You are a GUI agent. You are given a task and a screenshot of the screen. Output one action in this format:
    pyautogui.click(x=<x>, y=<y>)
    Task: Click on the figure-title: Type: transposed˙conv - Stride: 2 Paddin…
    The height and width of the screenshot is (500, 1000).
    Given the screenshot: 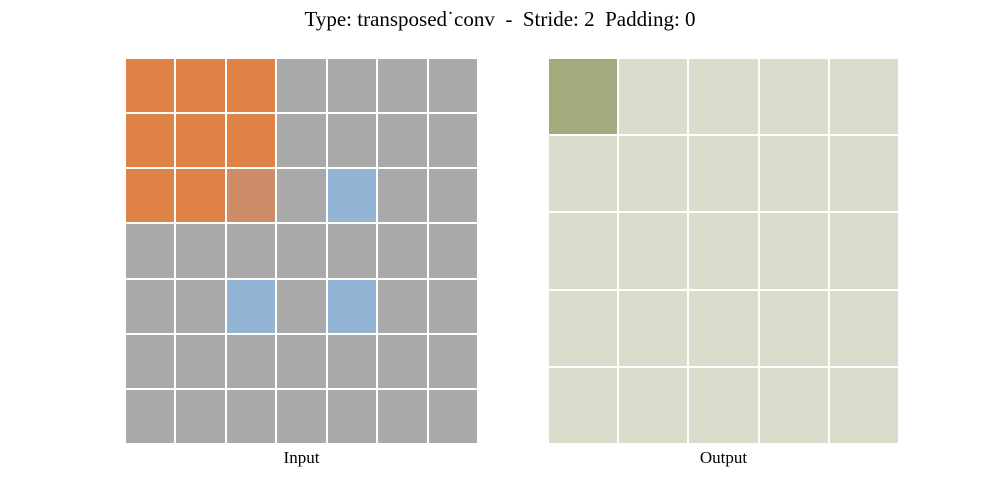 What is the action you would take?
    pyautogui.click(x=500, y=19)
    